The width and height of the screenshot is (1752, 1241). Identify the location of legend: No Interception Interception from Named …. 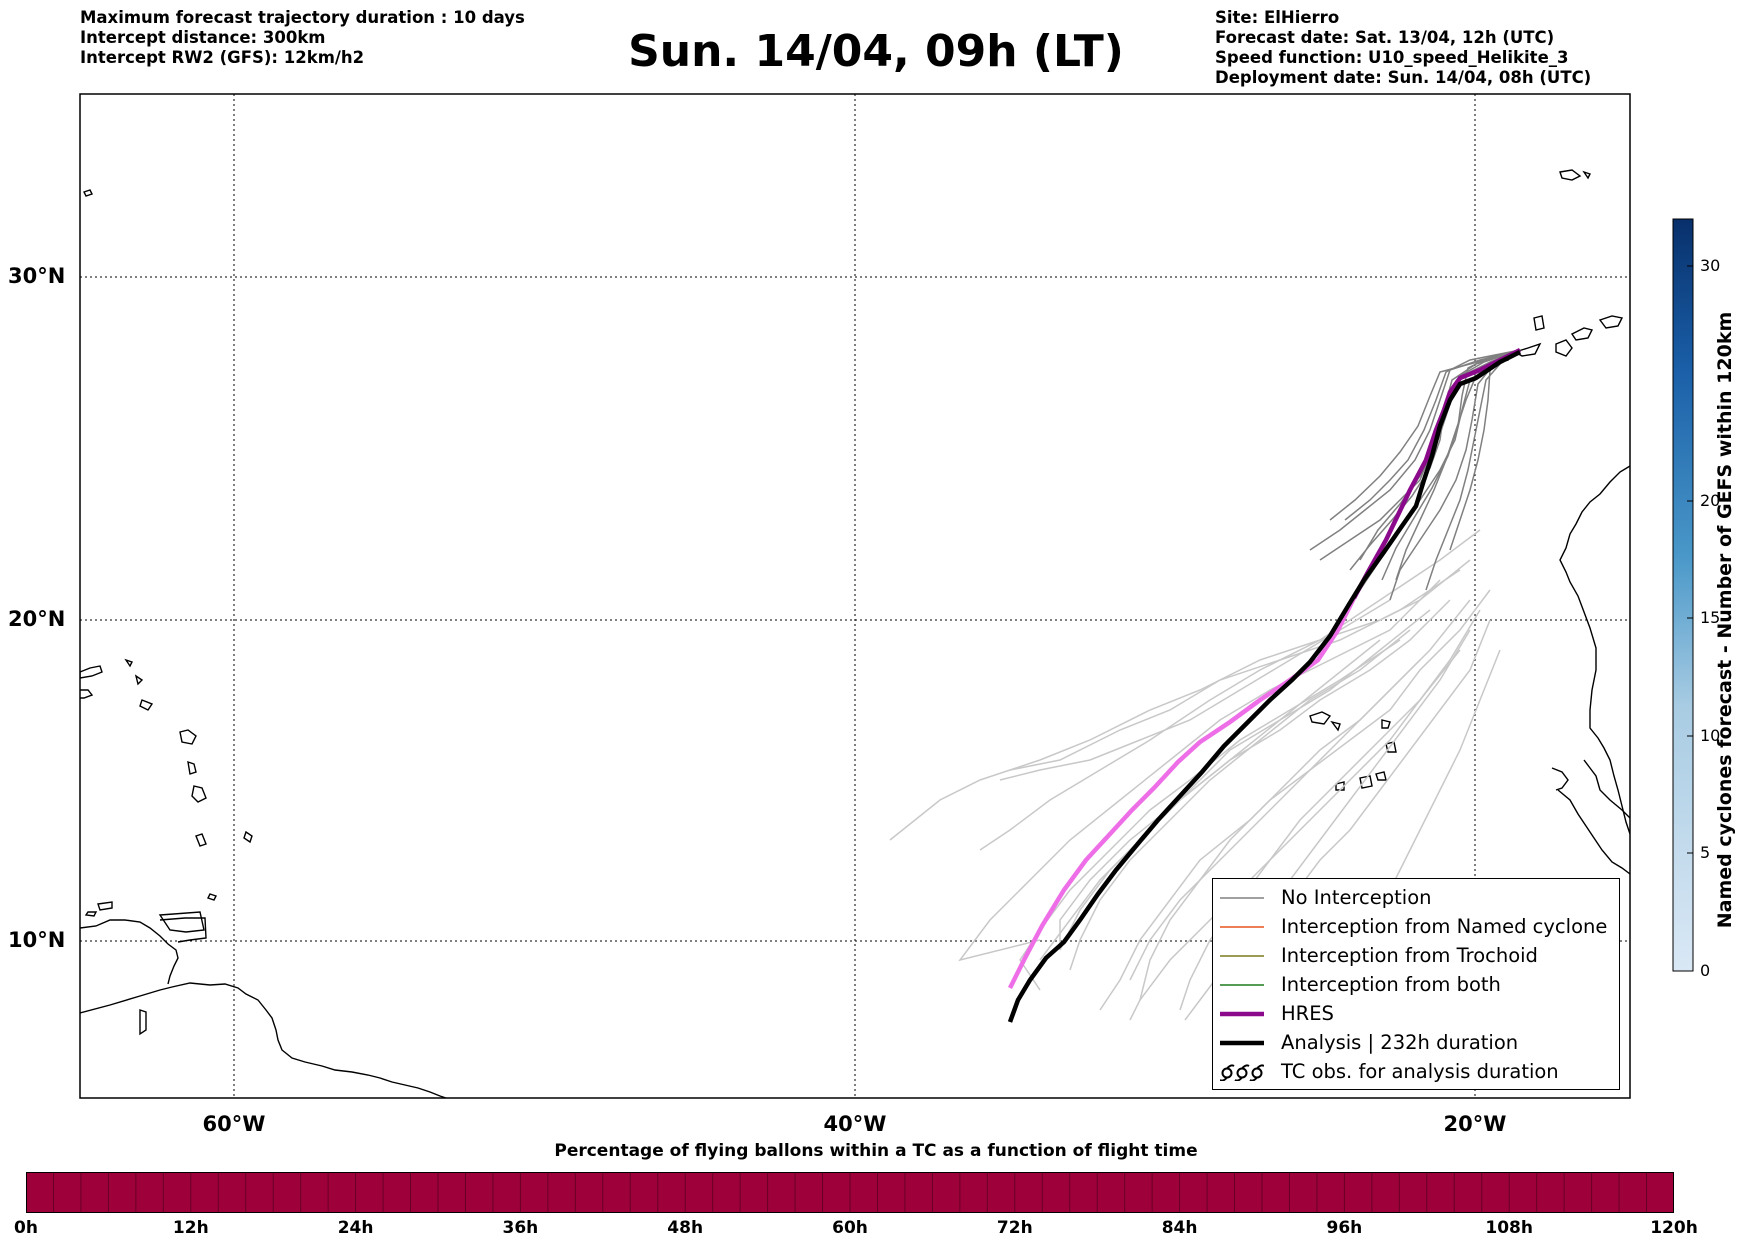
(1416, 984).